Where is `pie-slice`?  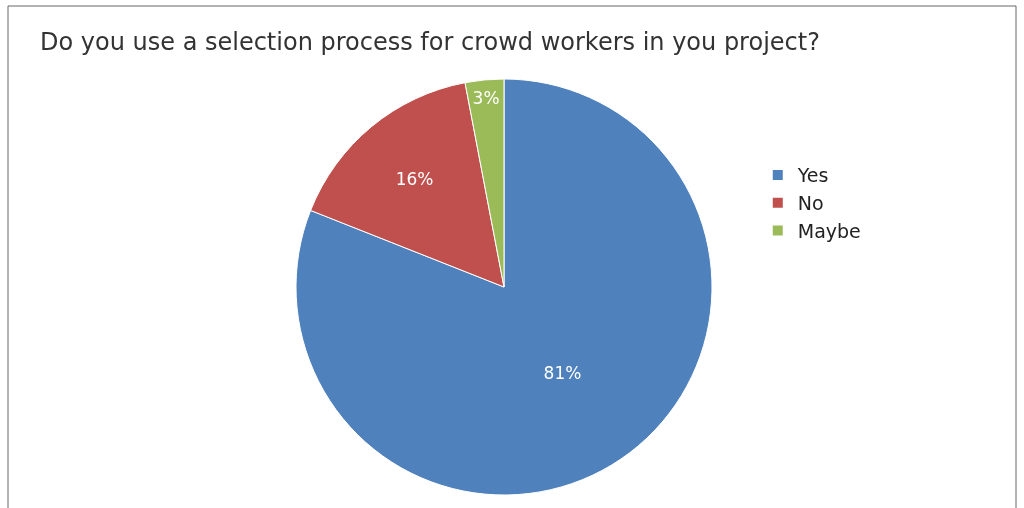 pie-slice is located at coordinates (407, 185).